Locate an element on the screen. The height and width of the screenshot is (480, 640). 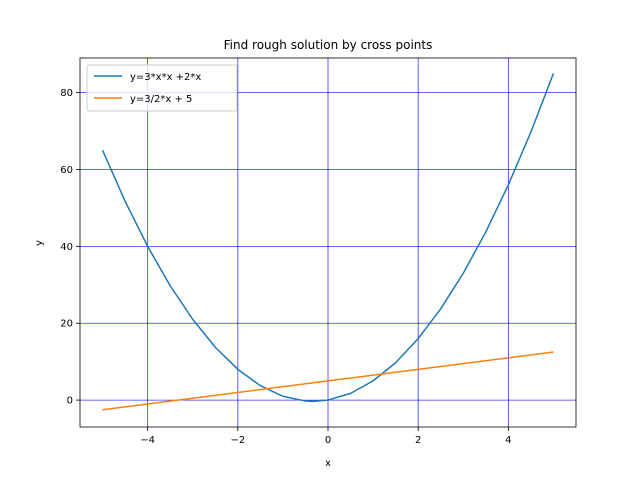
y-axis-label: y is located at coordinates (39, 243).